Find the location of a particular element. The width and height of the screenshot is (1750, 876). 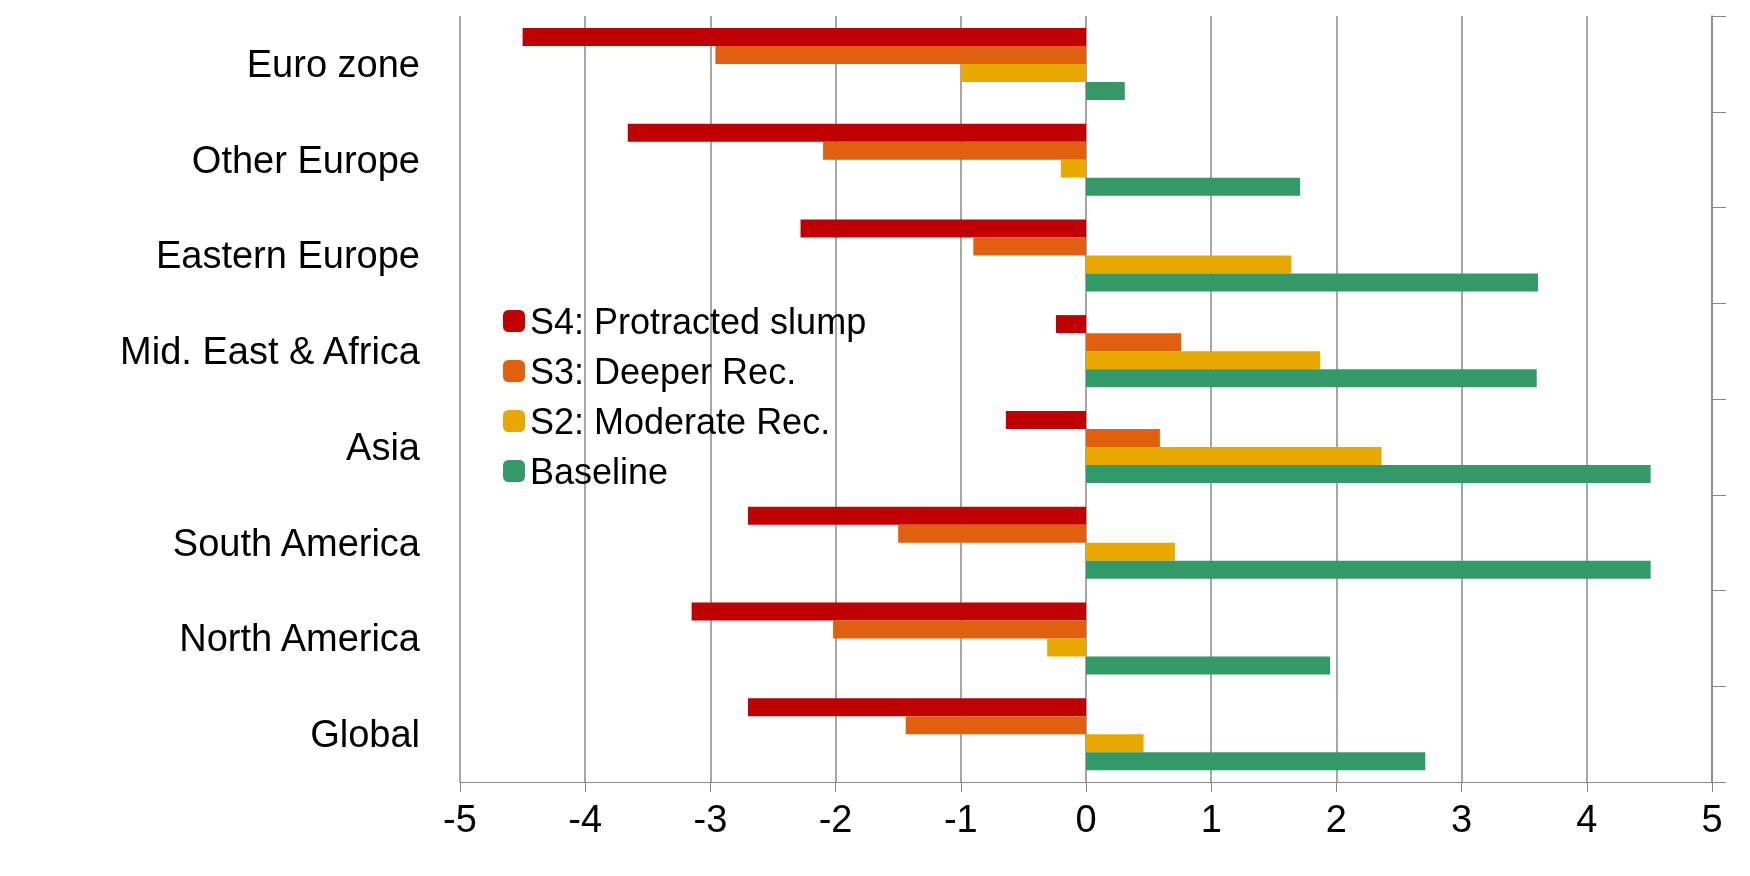

y-tick-label: Other Europe is located at coordinates (305, 159).